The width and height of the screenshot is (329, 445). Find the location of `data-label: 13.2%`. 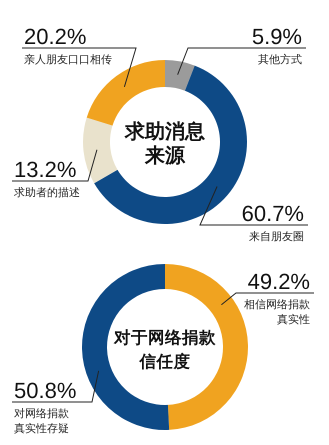

data-label: 13.2% is located at coordinates (45, 169).